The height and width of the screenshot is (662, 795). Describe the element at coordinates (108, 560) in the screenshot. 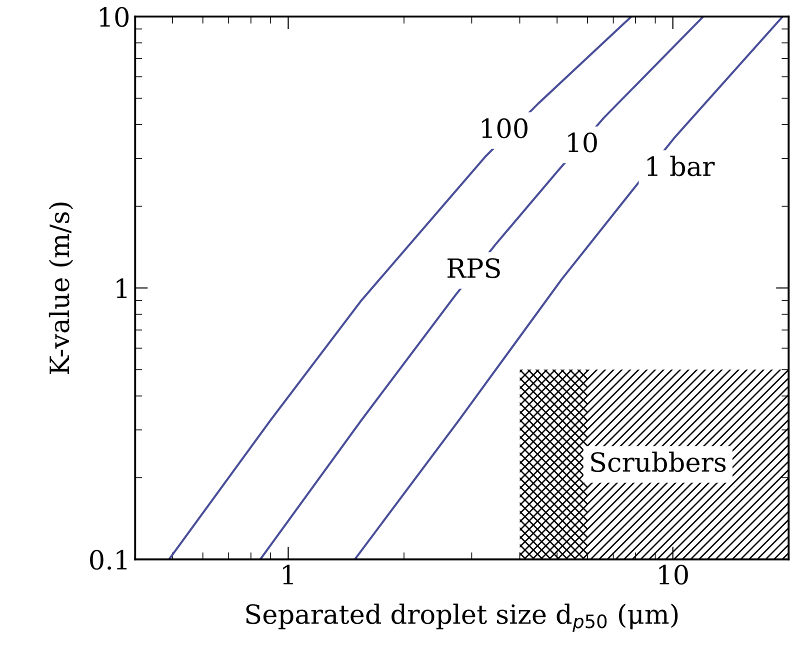

I see `y-tick-label: 0.1` at that location.